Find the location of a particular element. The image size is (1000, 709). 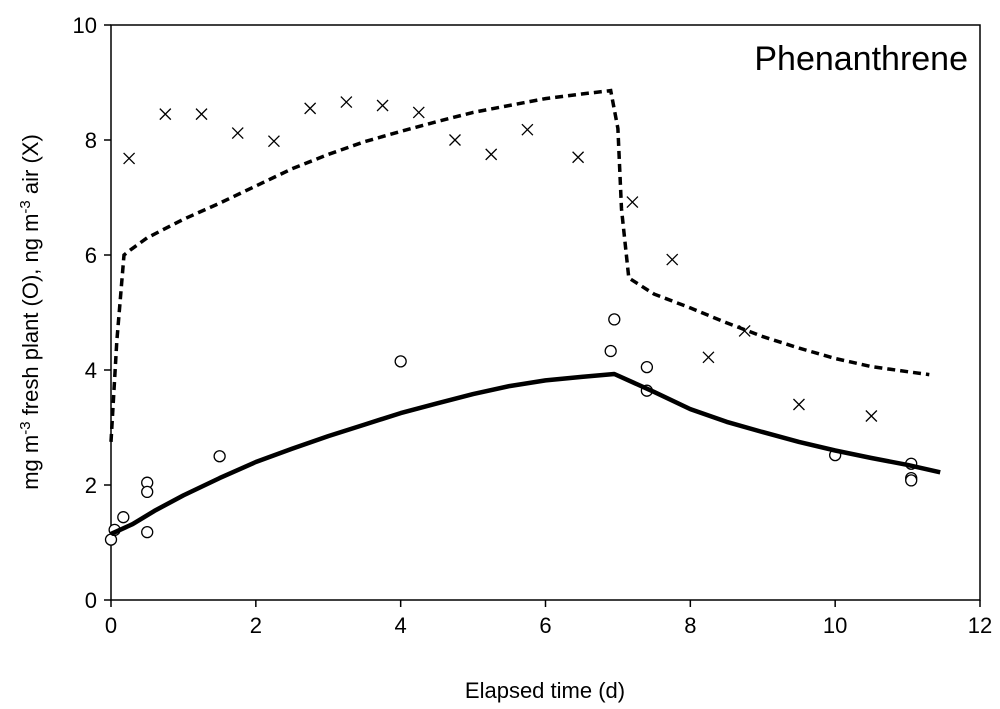

y-tick-label: 4 is located at coordinates (91, 370).